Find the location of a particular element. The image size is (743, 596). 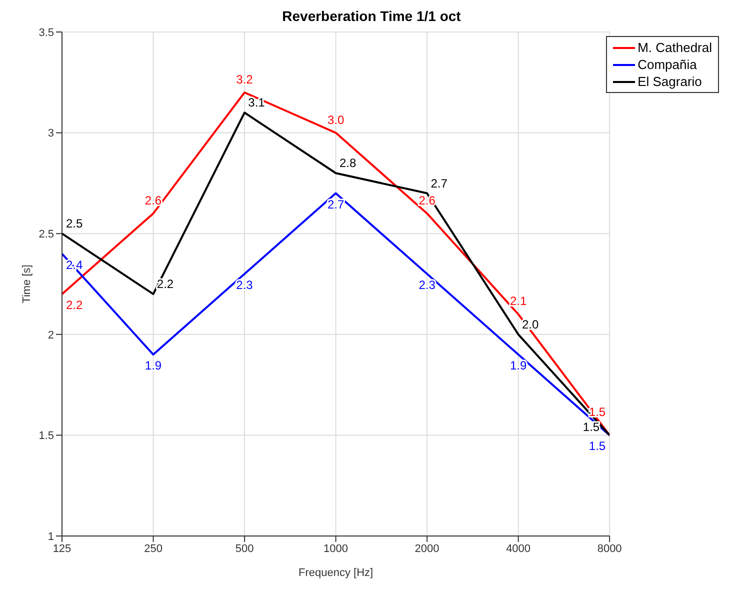

x-tick-label: 500 is located at coordinates (244, 548).